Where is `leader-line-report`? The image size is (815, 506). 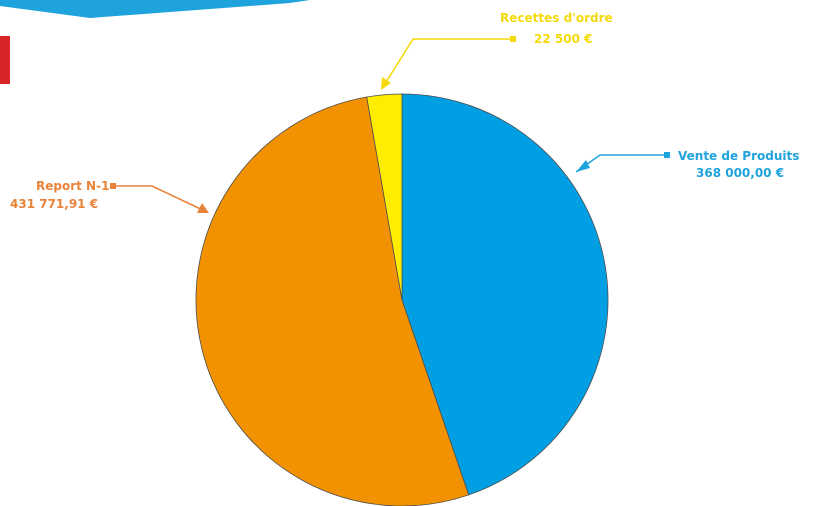 leader-line-report is located at coordinates (160, 199).